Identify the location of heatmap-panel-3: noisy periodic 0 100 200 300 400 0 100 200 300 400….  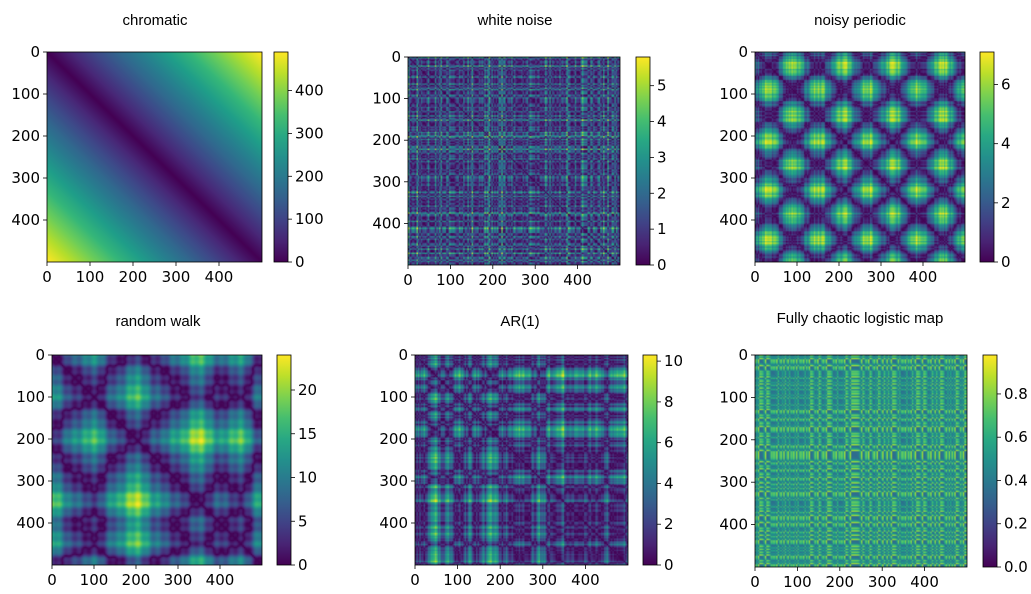
(864, 149).